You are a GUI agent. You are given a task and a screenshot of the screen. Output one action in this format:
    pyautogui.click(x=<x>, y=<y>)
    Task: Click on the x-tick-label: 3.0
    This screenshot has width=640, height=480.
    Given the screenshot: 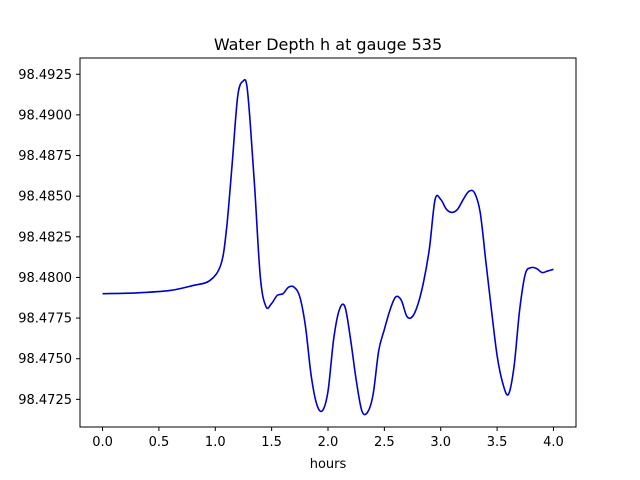 What is the action you would take?
    pyautogui.click(x=440, y=442)
    